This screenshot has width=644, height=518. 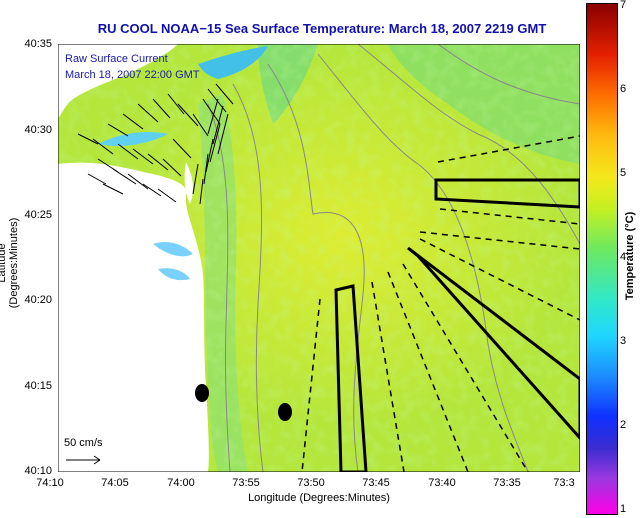 What do you see at coordinates (50, 483) in the screenshot?
I see `x-tick-label: 74:10` at bounding box center [50, 483].